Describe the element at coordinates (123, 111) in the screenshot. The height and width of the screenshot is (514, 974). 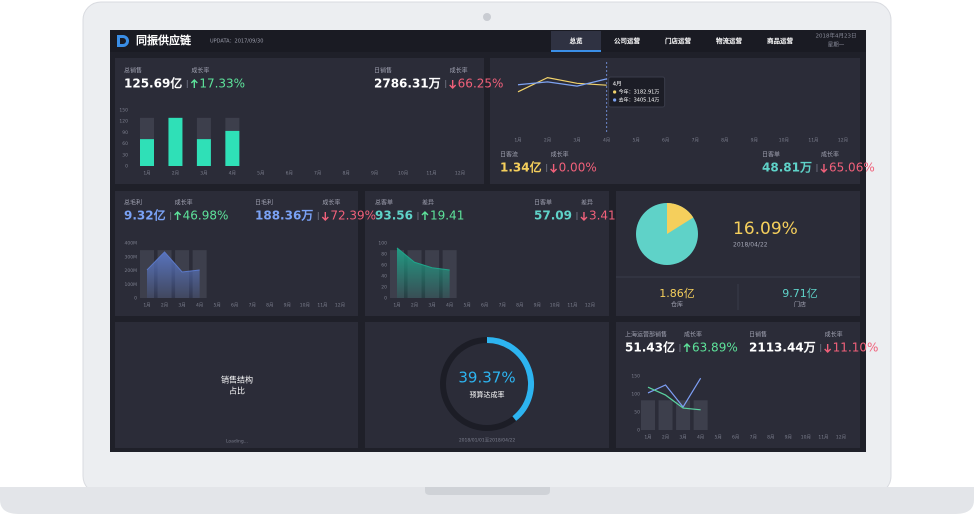
I see `y-tick-label: 150` at that location.